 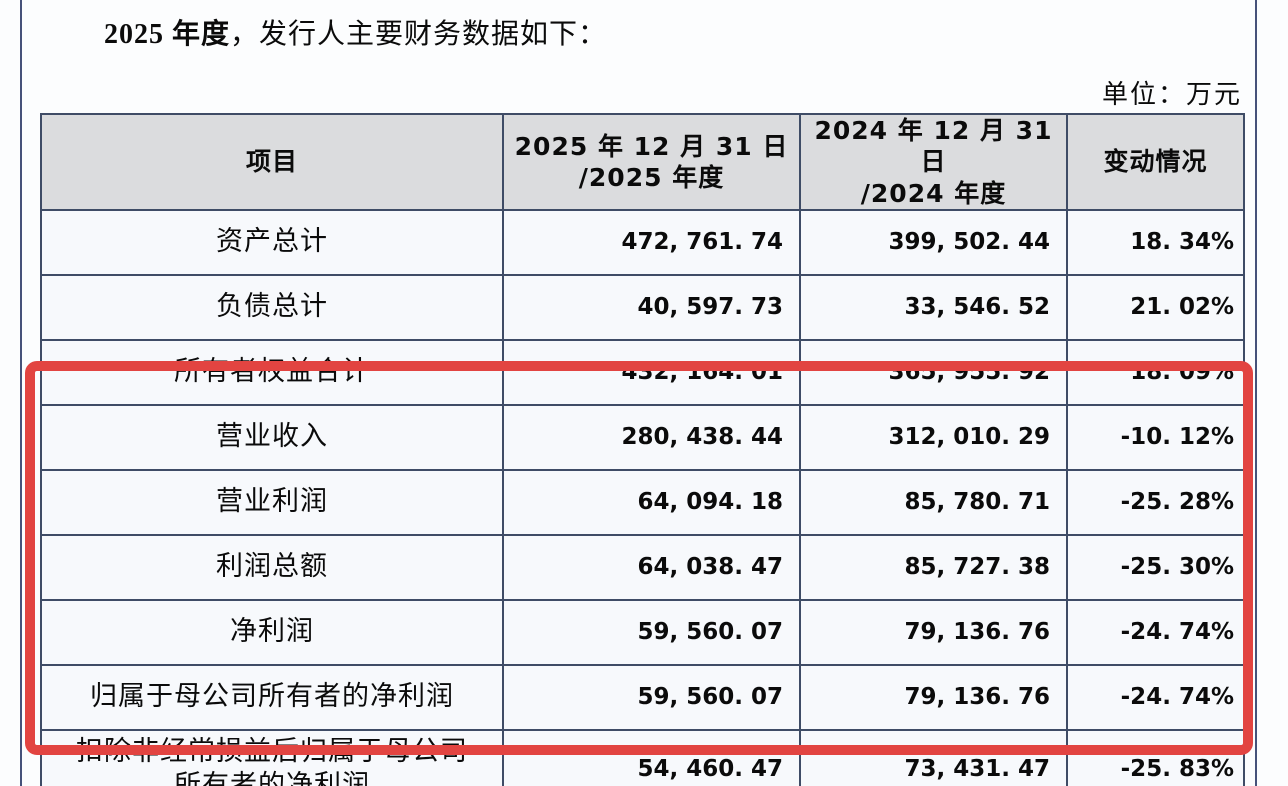 I want to click on row-label: 净利润, so click(x=272, y=632).